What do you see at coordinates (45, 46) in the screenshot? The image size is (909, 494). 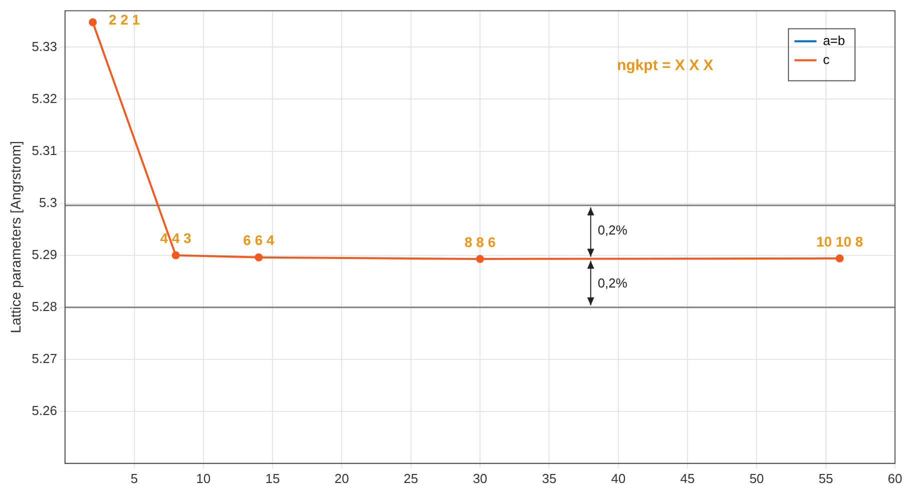 I see `y-tick-label: 5.33` at bounding box center [45, 46].